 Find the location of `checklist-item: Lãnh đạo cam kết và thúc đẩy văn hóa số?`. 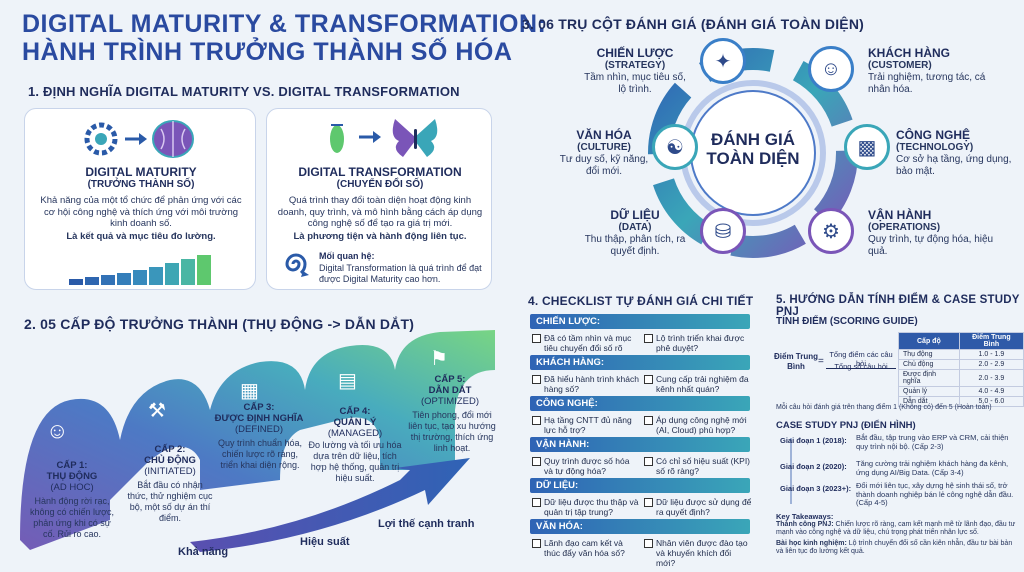

checklist-item: Lãnh đạo cam kết và thúc đẩy văn hóa số? is located at coordinates (586, 548).